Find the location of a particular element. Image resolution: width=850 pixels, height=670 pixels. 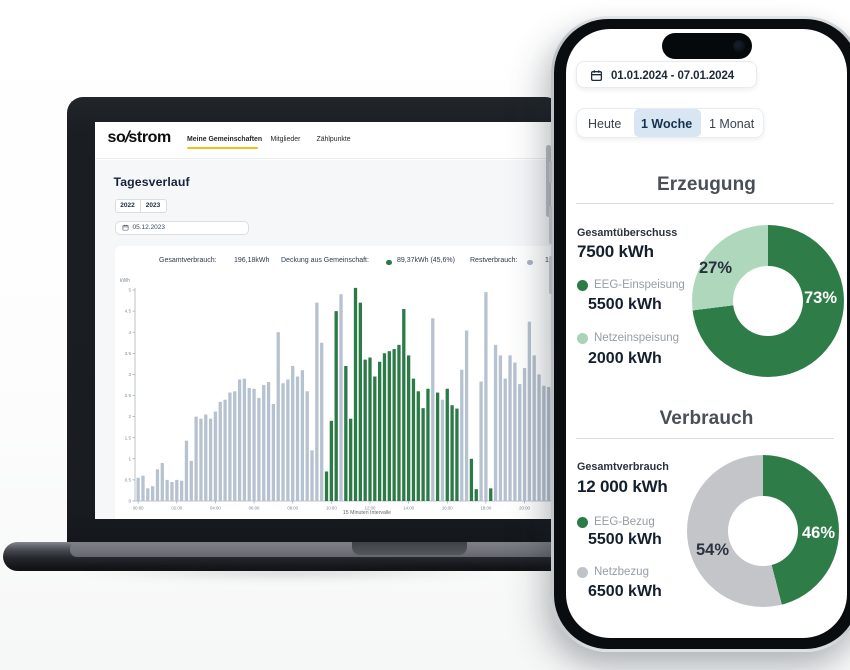

svg-text: 0 is located at coordinates (129, 501).